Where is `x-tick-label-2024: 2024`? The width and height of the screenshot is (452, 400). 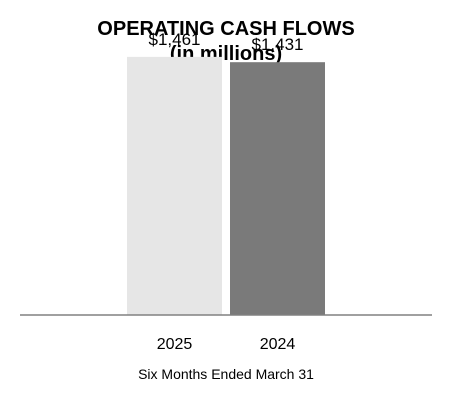
x-tick-label-2024: 2024 is located at coordinates (278, 344).